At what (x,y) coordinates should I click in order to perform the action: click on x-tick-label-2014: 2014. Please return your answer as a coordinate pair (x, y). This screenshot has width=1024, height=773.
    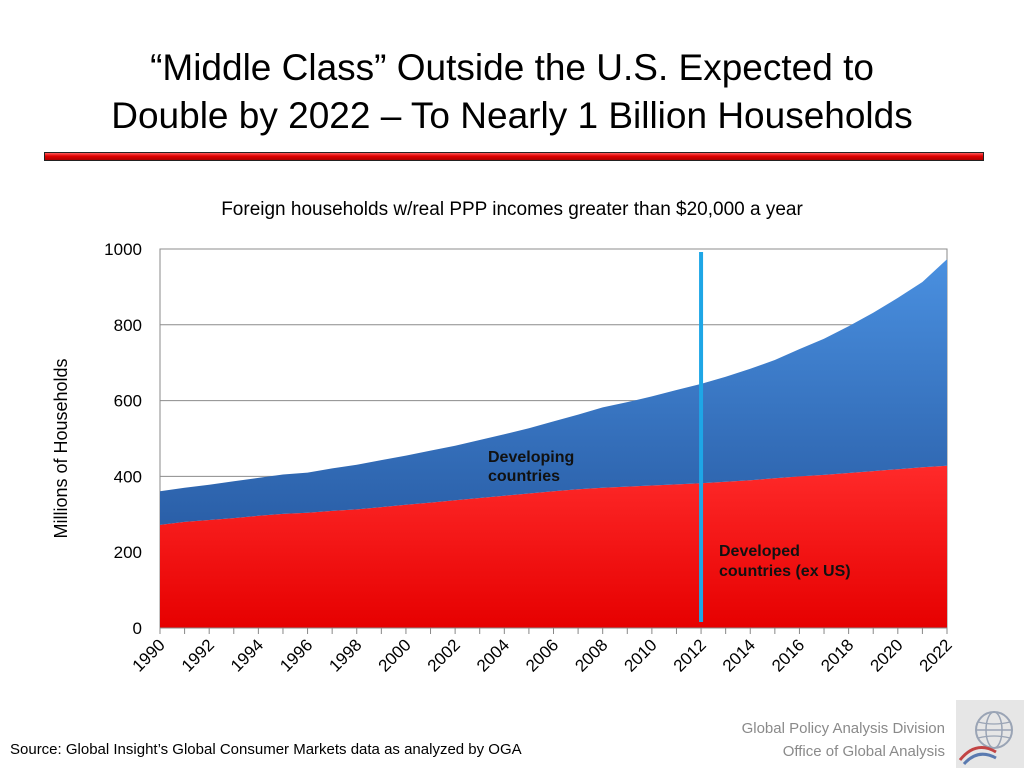
    Looking at the image, I should click on (739, 655).